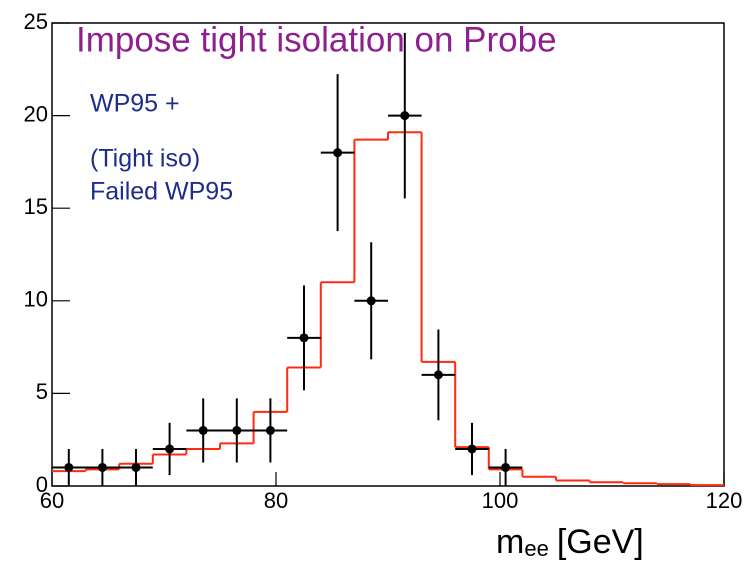  What do you see at coordinates (161, 192) in the screenshot?
I see `legend-line: Failed WP95` at bounding box center [161, 192].